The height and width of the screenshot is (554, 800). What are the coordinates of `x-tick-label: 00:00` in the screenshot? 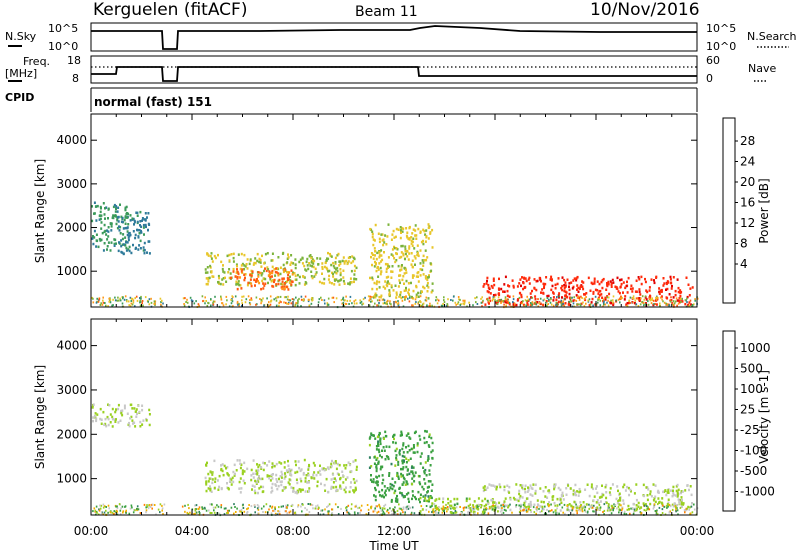 It's located at (91, 531).